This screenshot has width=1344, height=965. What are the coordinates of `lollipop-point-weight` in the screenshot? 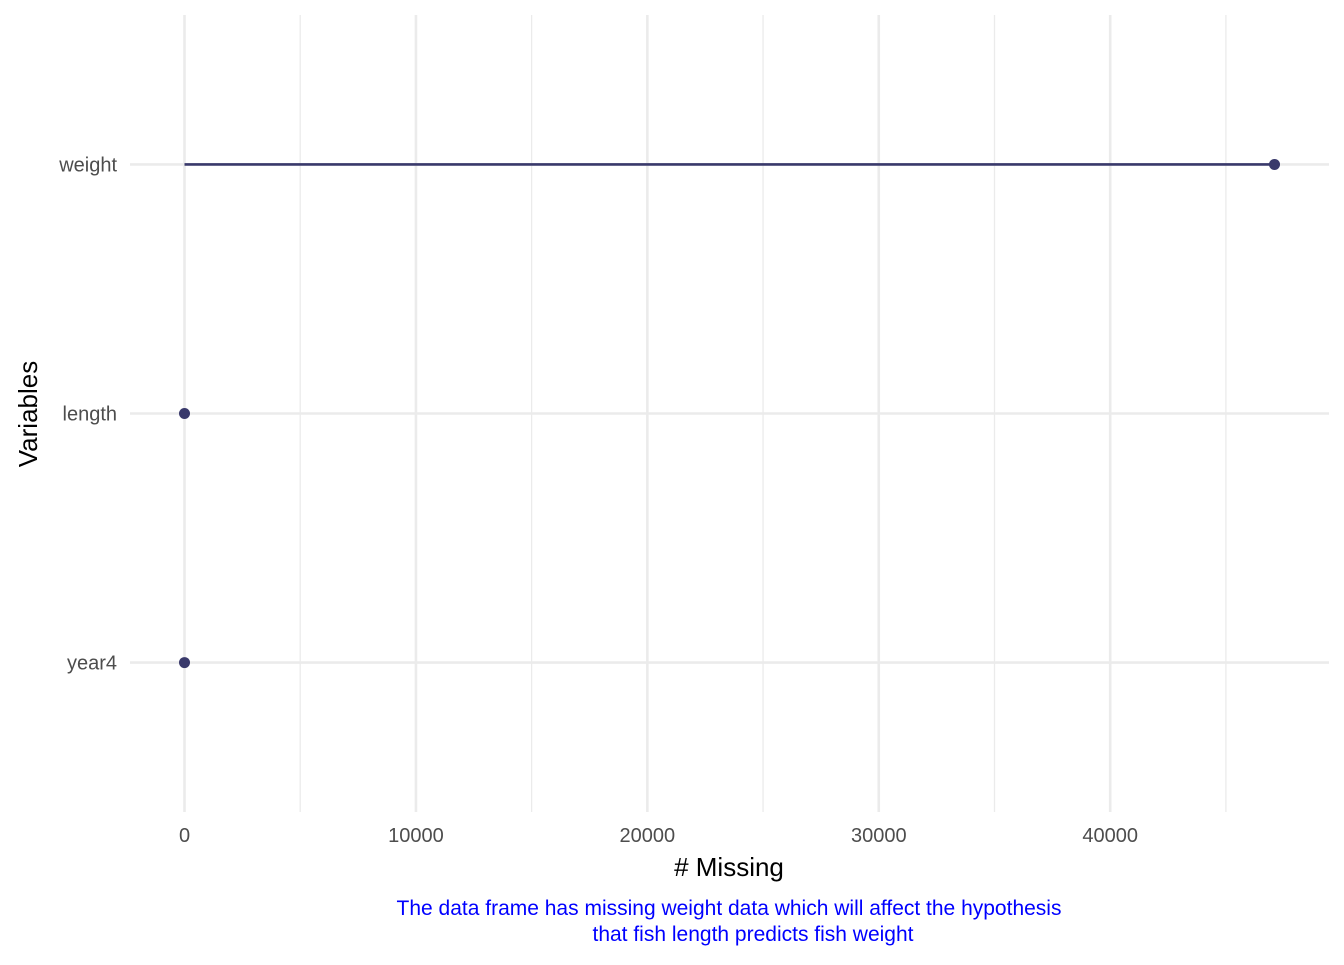 It's located at (1274, 164).